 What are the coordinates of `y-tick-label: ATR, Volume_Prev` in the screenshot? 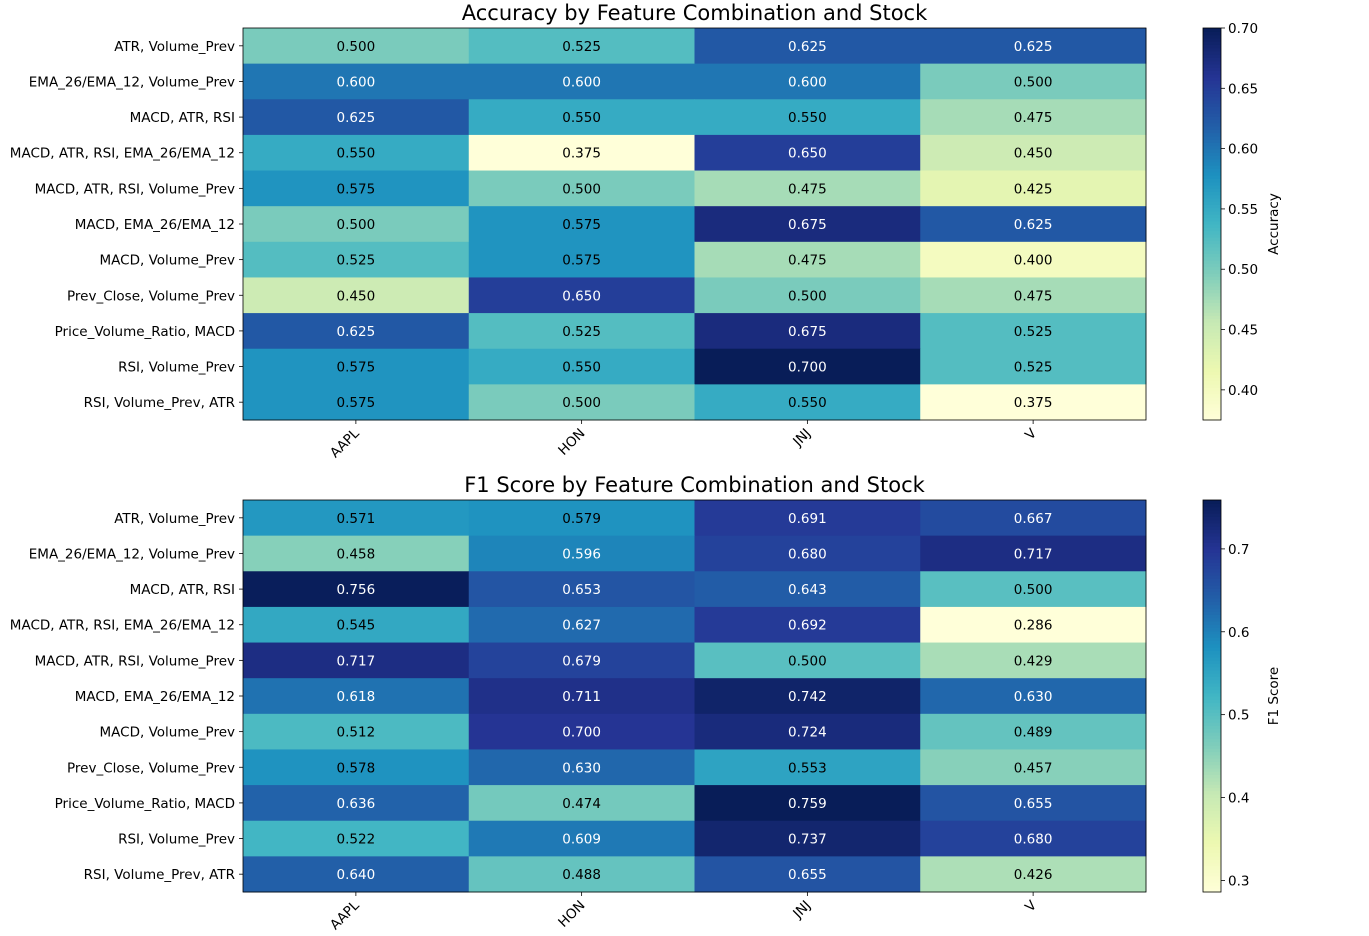 It's located at (174, 47).